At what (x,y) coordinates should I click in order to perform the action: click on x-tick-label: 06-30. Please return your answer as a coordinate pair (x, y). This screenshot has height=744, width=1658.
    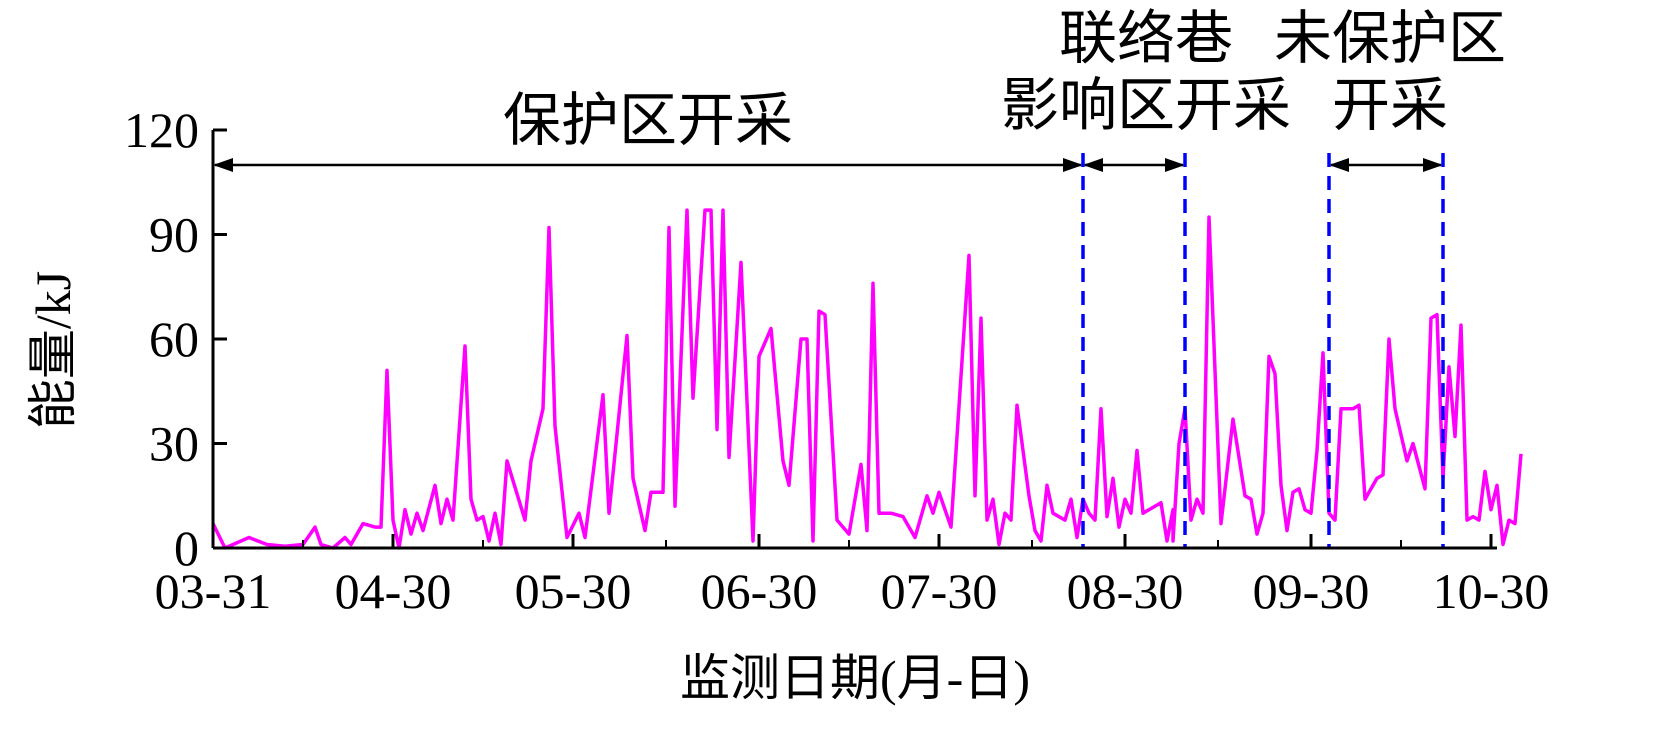
    Looking at the image, I should click on (759, 591).